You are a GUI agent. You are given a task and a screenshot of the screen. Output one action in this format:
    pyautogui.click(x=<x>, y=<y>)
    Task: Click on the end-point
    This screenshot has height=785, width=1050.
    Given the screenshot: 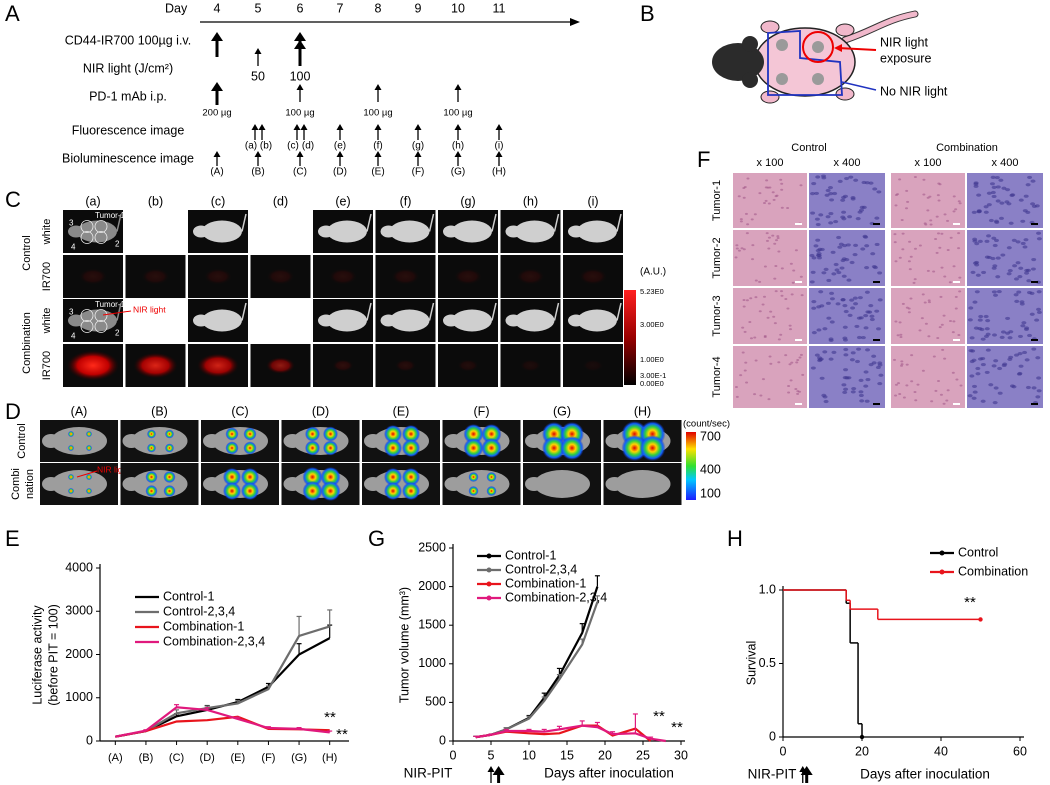 What is the action you would take?
    pyautogui.click(x=980, y=619)
    